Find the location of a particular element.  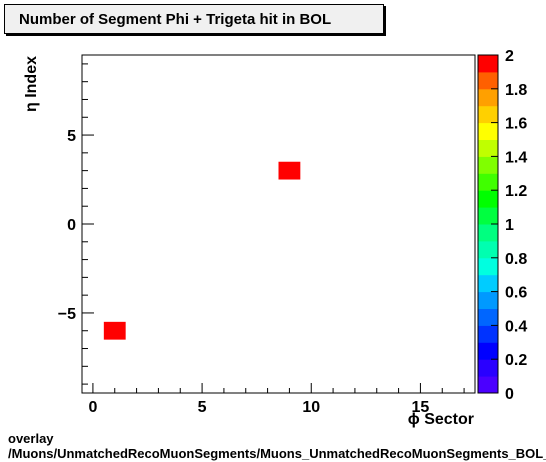

colorbar-tick-label: 0.6 is located at coordinates (516, 293).